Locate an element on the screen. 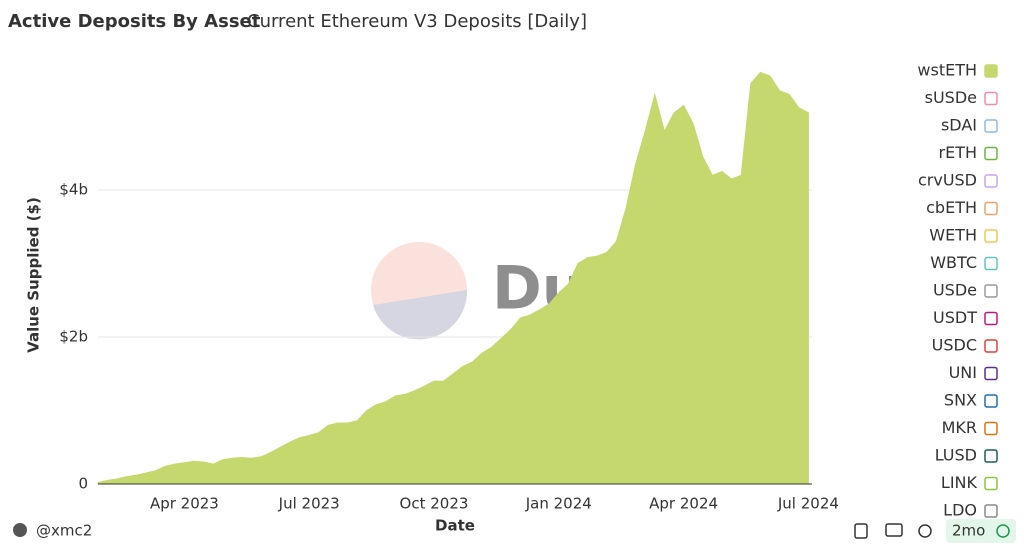 This screenshot has height=555, width=1024. x-tick-label: Jan 2024 is located at coordinates (558, 504).